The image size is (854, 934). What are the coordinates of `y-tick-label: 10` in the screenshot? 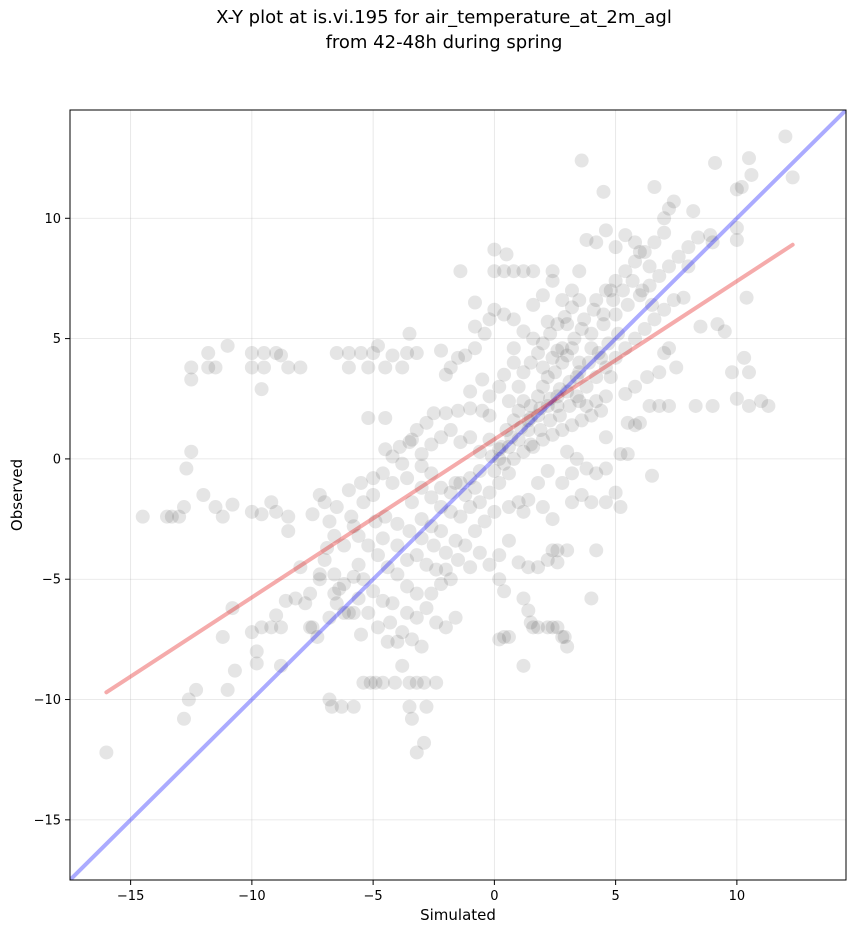 It's located at (52, 219).